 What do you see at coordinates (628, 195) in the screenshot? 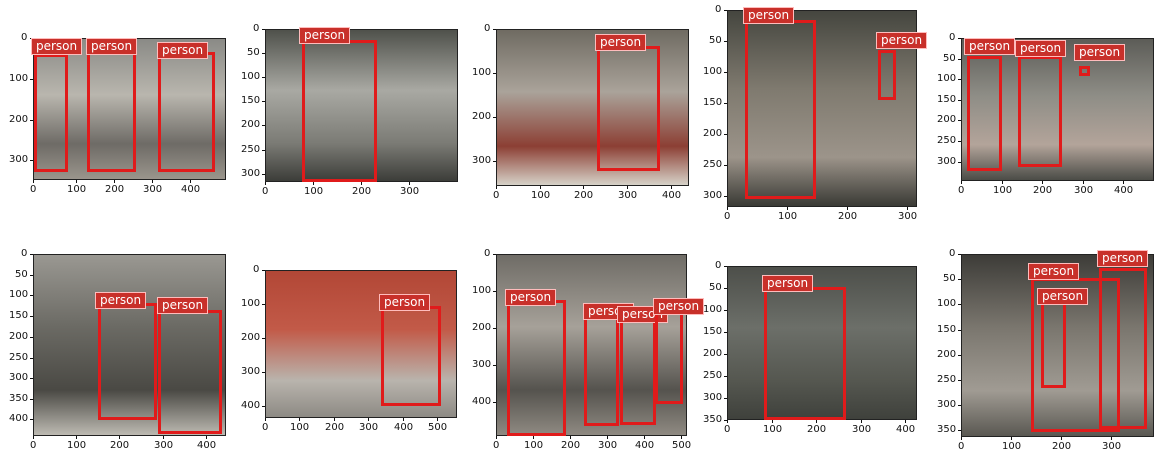
I see `x-tick-label: 300` at bounding box center [628, 195].